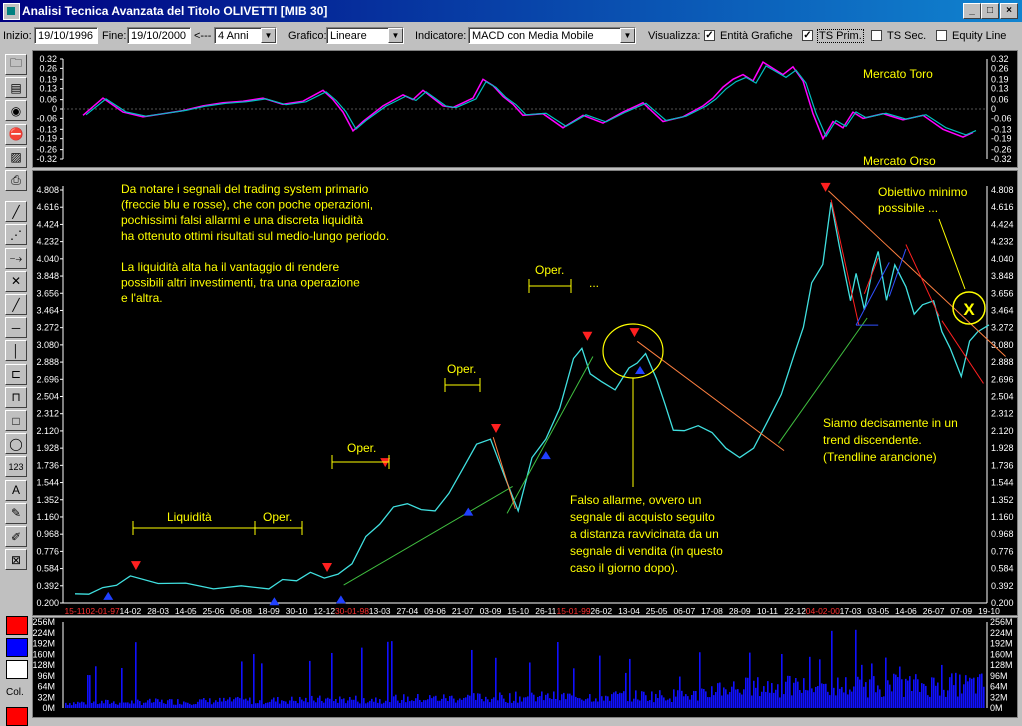 The width and height of the screenshot is (1022, 726). Describe the element at coordinates (1000, 68) in the screenshot. I see `y-tick-label-right: 0.26` at that location.